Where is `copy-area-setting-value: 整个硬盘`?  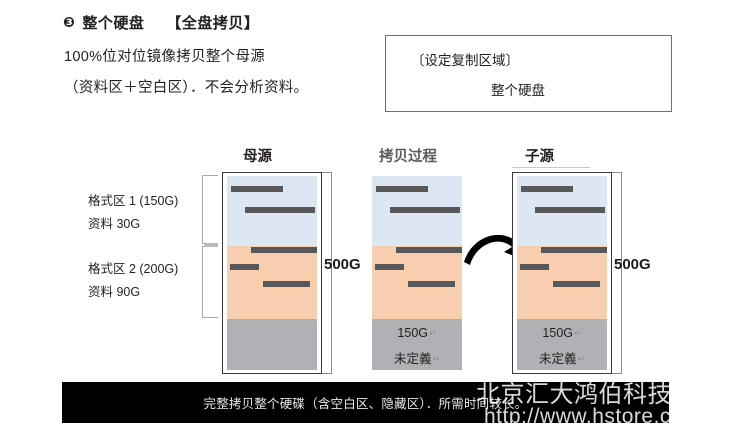 copy-area-setting-value: 整个硬盘 is located at coordinates (518, 90).